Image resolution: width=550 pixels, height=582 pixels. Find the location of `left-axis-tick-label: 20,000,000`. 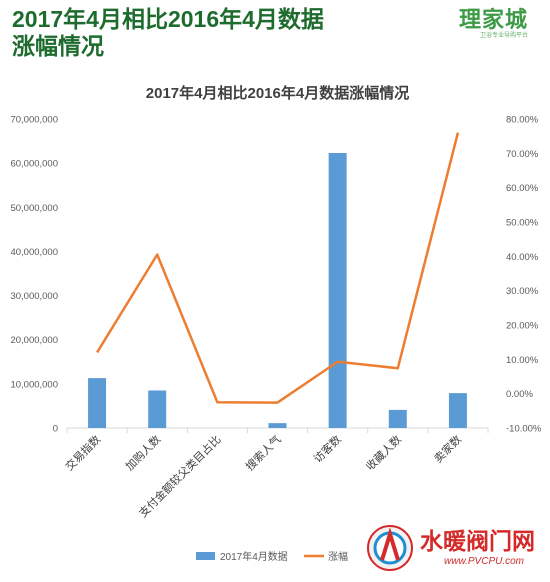

left-axis-tick-label: 20,000,000 is located at coordinates (34, 340).